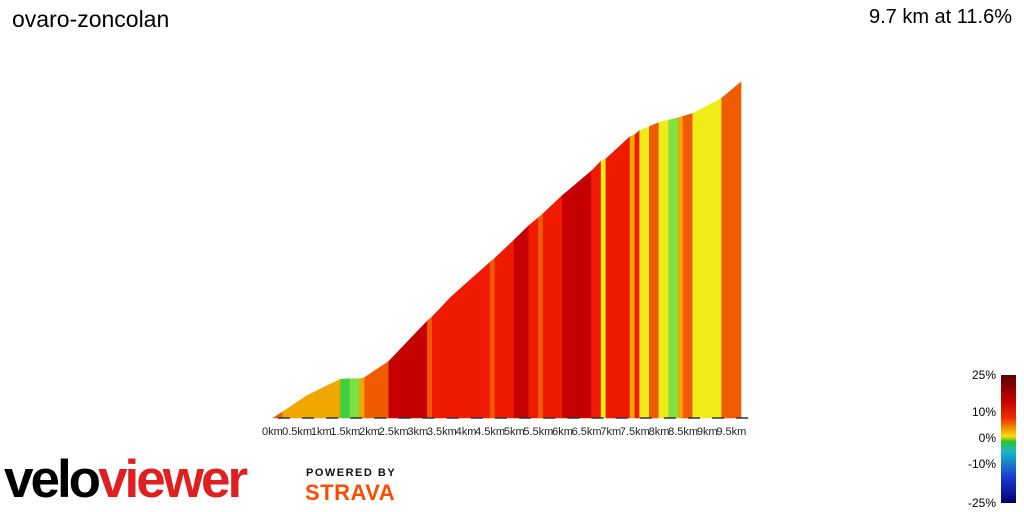 The image size is (1024, 512). What do you see at coordinates (683, 432) in the screenshot?
I see `x-tick-label-17: 8.5km` at bounding box center [683, 432].